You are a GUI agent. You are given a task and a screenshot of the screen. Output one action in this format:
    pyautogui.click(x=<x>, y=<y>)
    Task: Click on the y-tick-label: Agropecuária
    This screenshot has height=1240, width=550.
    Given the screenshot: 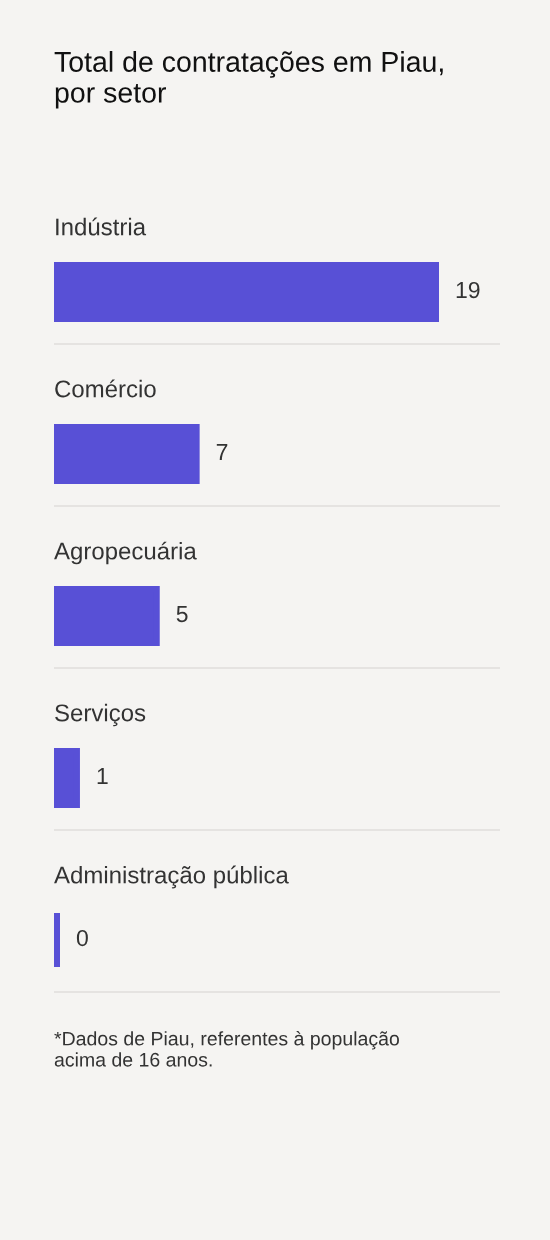 What is the action you would take?
    pyautogui.click(x=125, y=553)
    